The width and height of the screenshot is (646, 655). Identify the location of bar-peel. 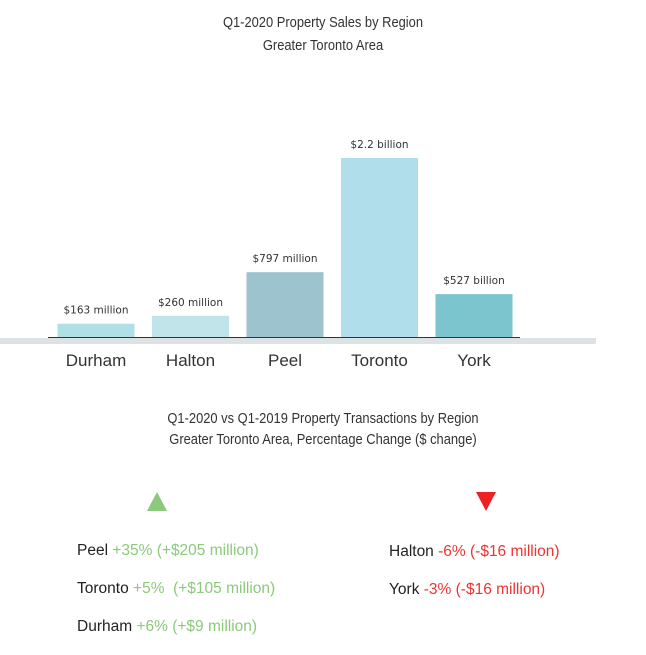
(285, 304).